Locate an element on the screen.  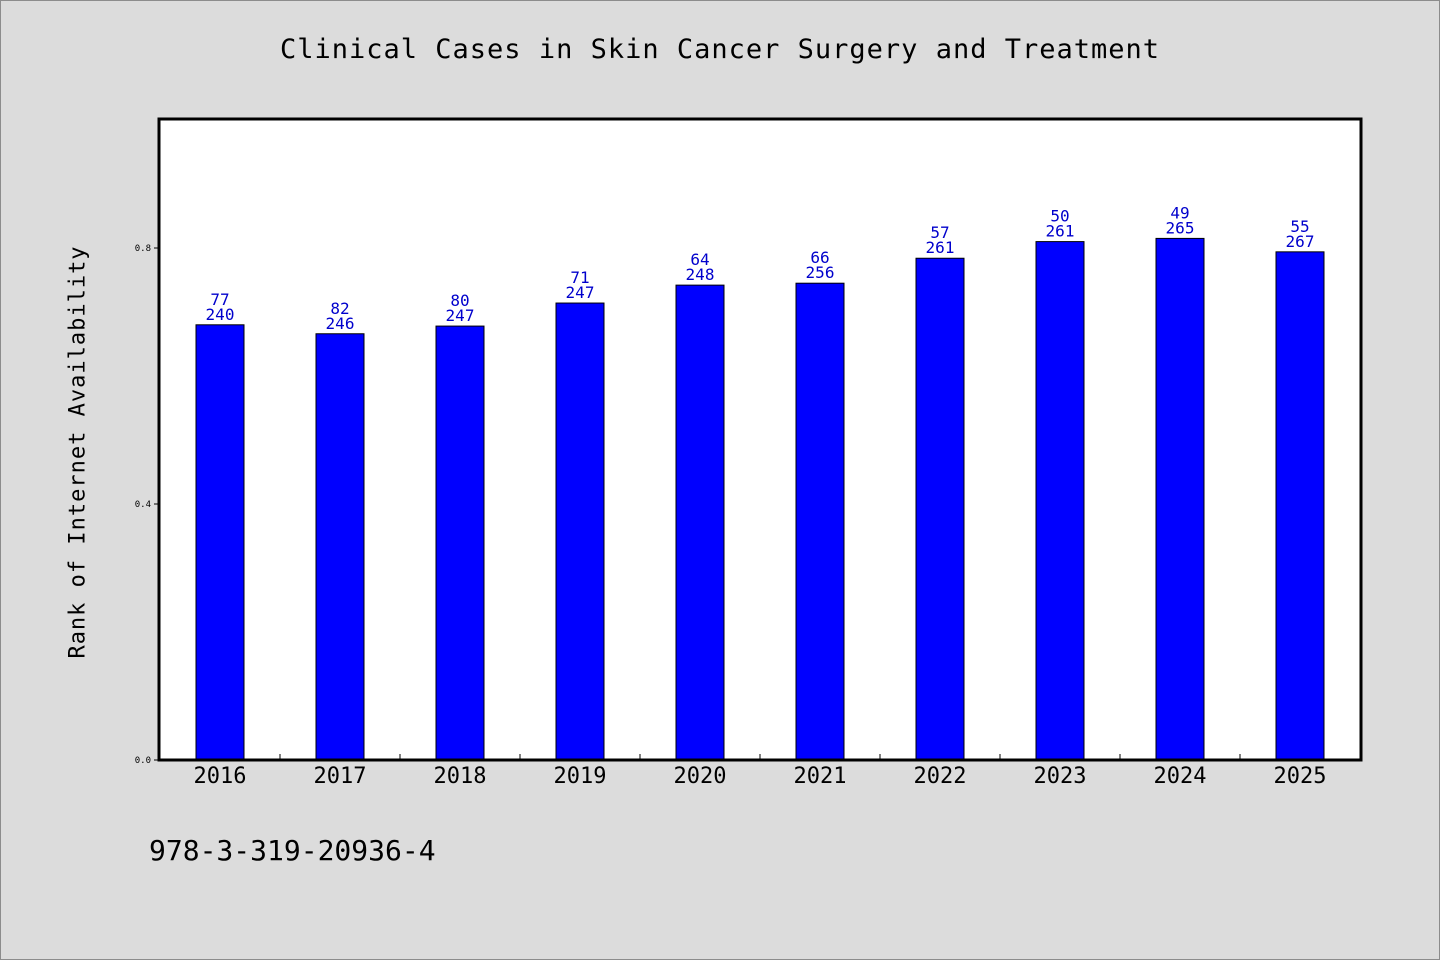
bar-label-top-2016: 77 is located at coordinates (219, 299).